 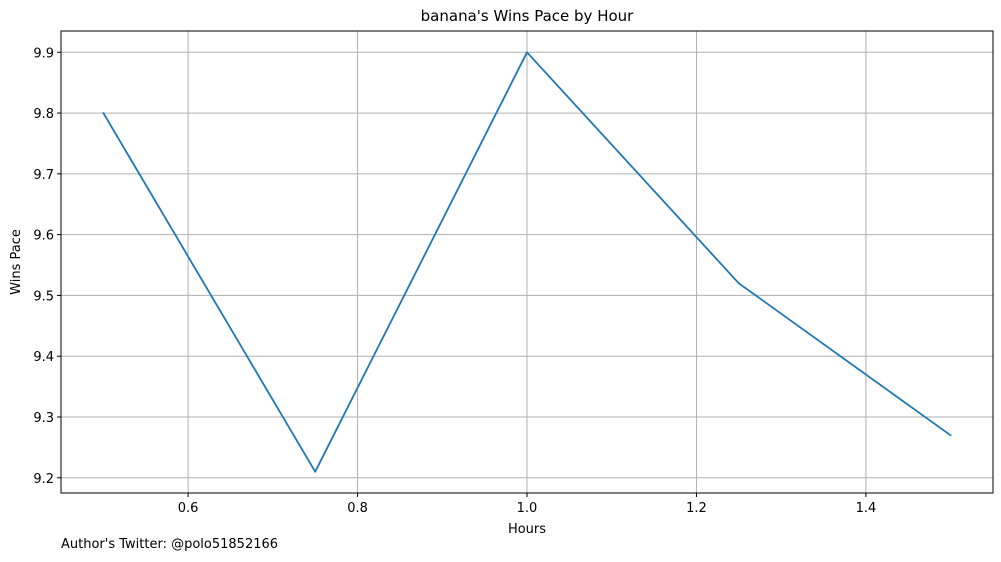 I want to click on y-tick-label: 9.9, so click(x=43, y=53).